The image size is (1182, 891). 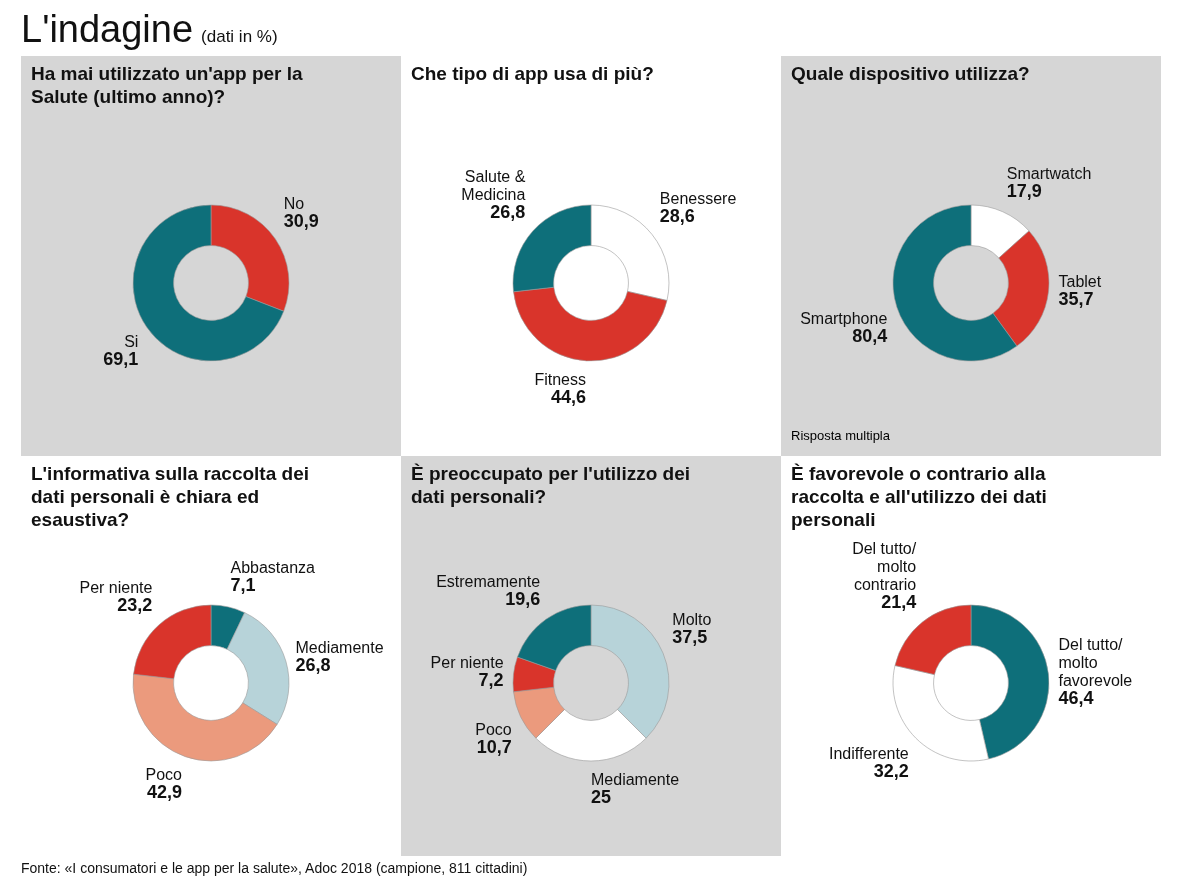 What do you see at coordinates (551, 485) in the screenshot?
I see `chart-title: È preoccupato per l'utilizzo dei dati personali?` at bounding box center [551, 485].